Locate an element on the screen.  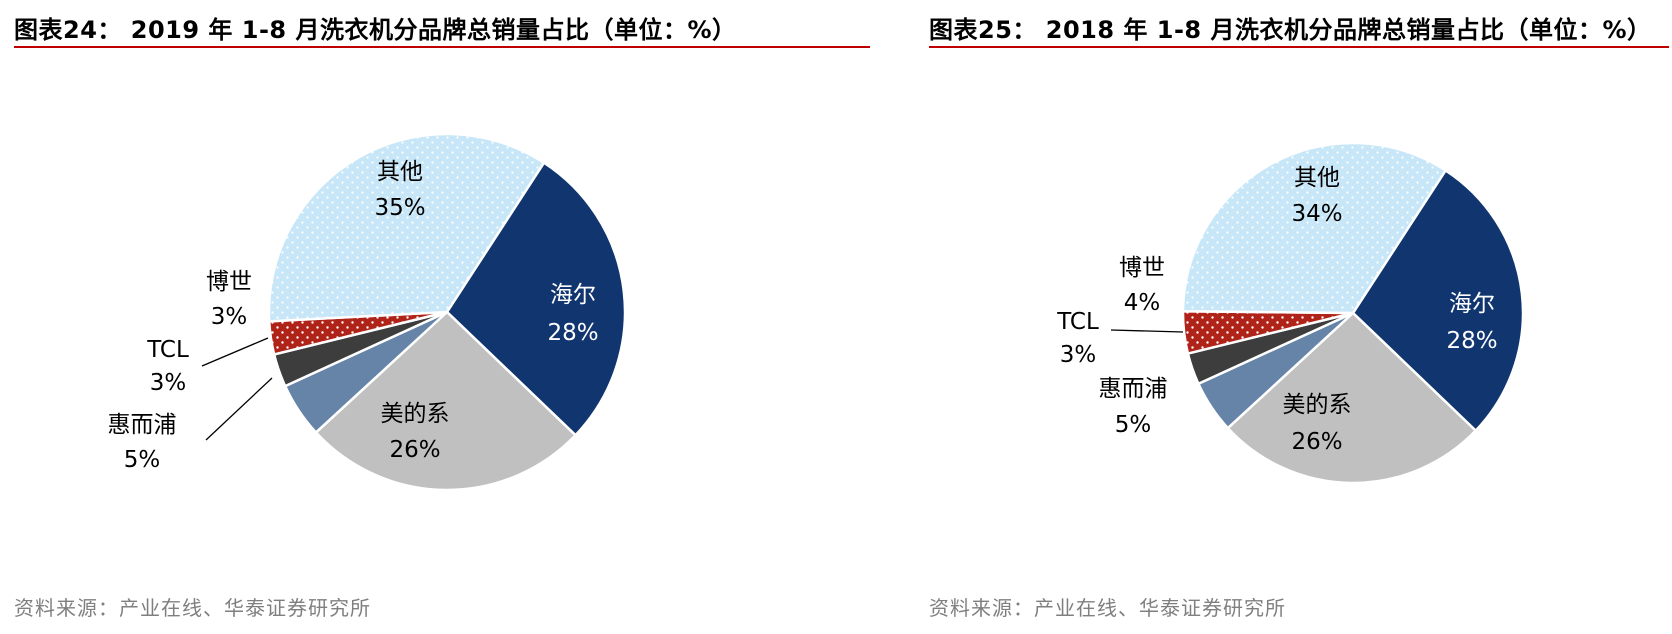
slice-value-label-4: 4% is located at coordinates (1142, 303).